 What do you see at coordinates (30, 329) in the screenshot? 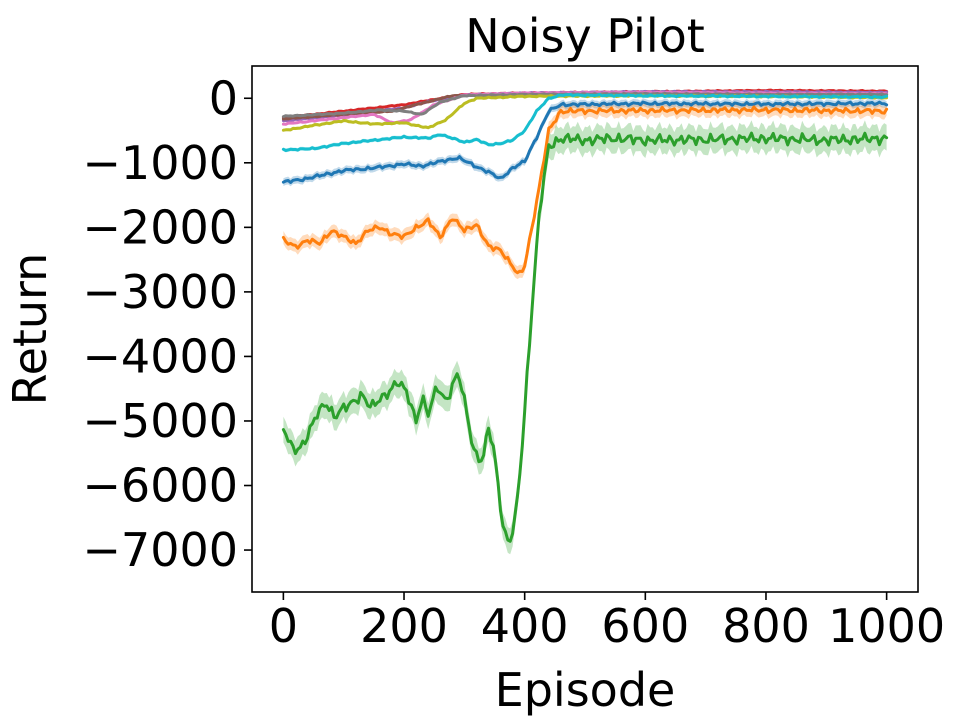
I see `y-axis-label: Return` at bounding box center [30, 329].